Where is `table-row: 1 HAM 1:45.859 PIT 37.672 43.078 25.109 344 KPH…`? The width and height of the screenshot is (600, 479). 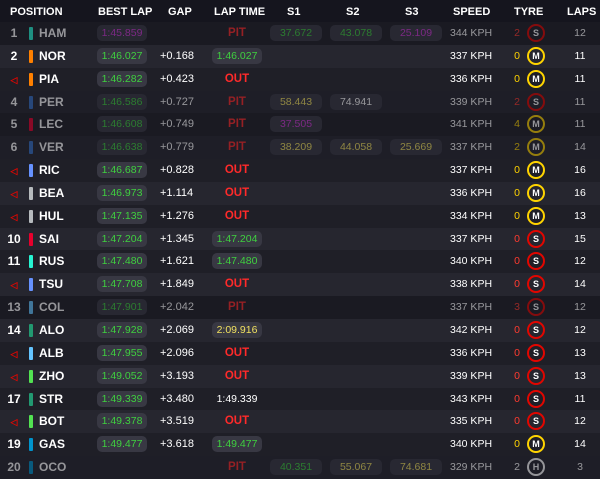 table-row: 1 HAM 1:45.859 PIT 37.672 43.078 25.109 344 KPH… is located at coordinates (300, 33).